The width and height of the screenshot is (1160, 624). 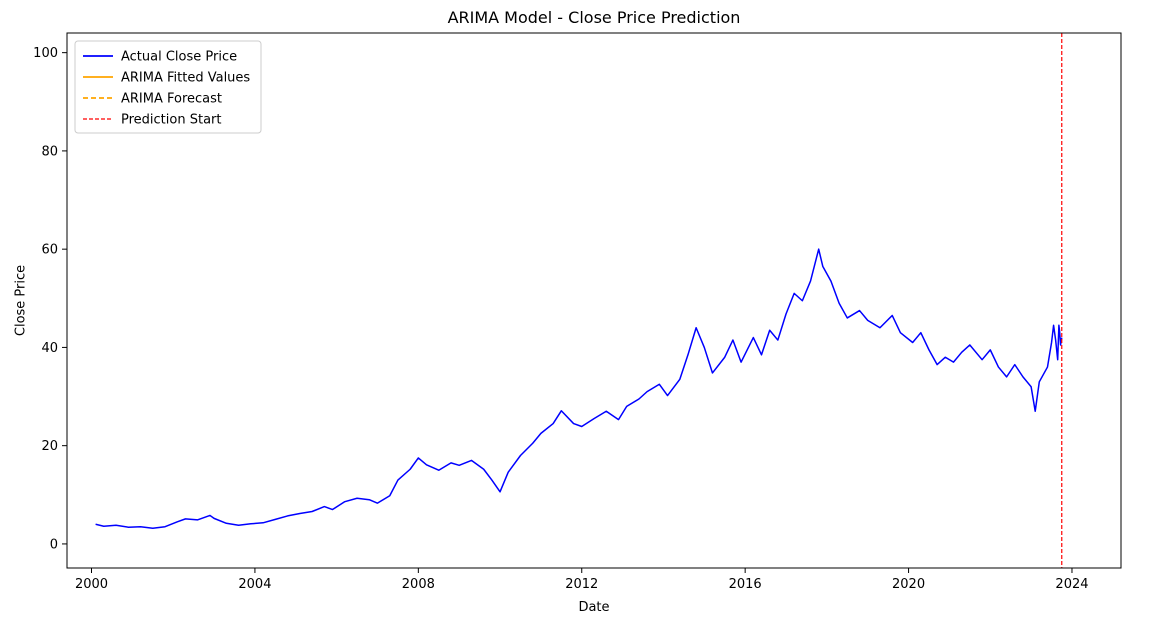 What do you see at coordinates (418, 584) in the screenshot?
I see `x-tick-label: 2008` at bounding box center [418, 584].